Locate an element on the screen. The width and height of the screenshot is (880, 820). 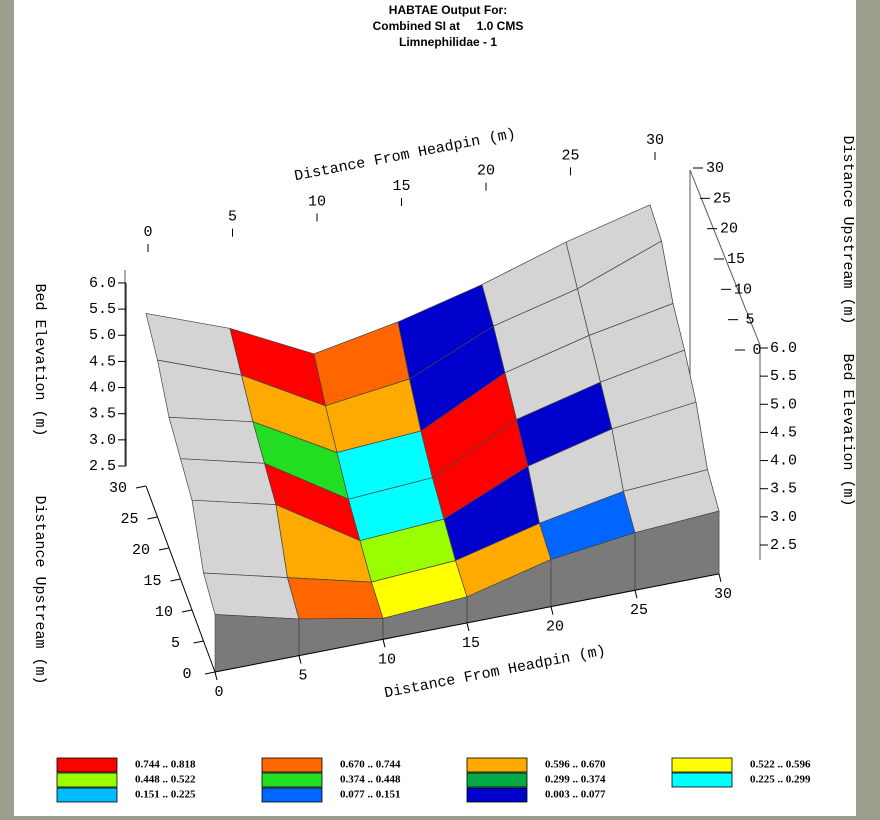
legend-label: 0.077 .. 0.151 is located at coordinates (370, 795).